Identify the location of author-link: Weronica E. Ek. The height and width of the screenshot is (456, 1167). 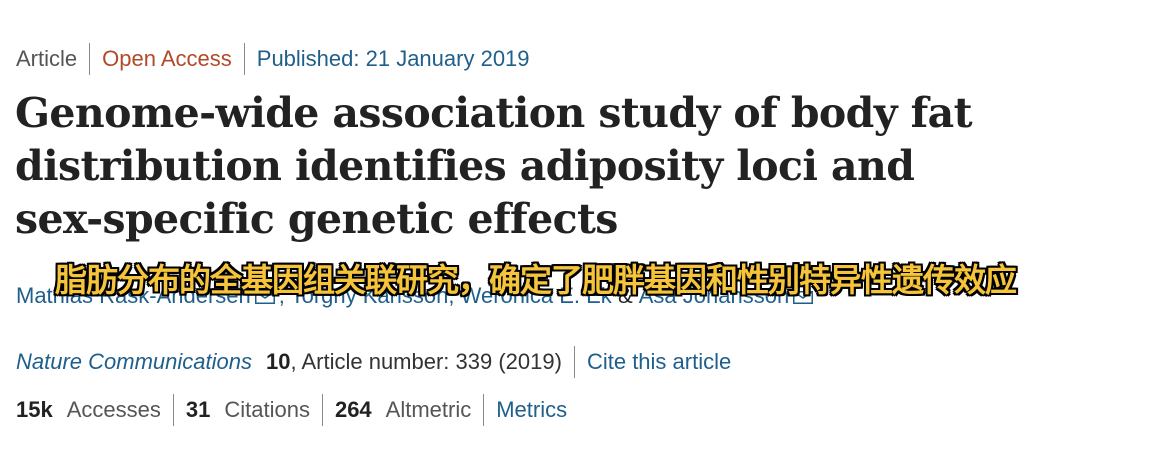
(536, 295).